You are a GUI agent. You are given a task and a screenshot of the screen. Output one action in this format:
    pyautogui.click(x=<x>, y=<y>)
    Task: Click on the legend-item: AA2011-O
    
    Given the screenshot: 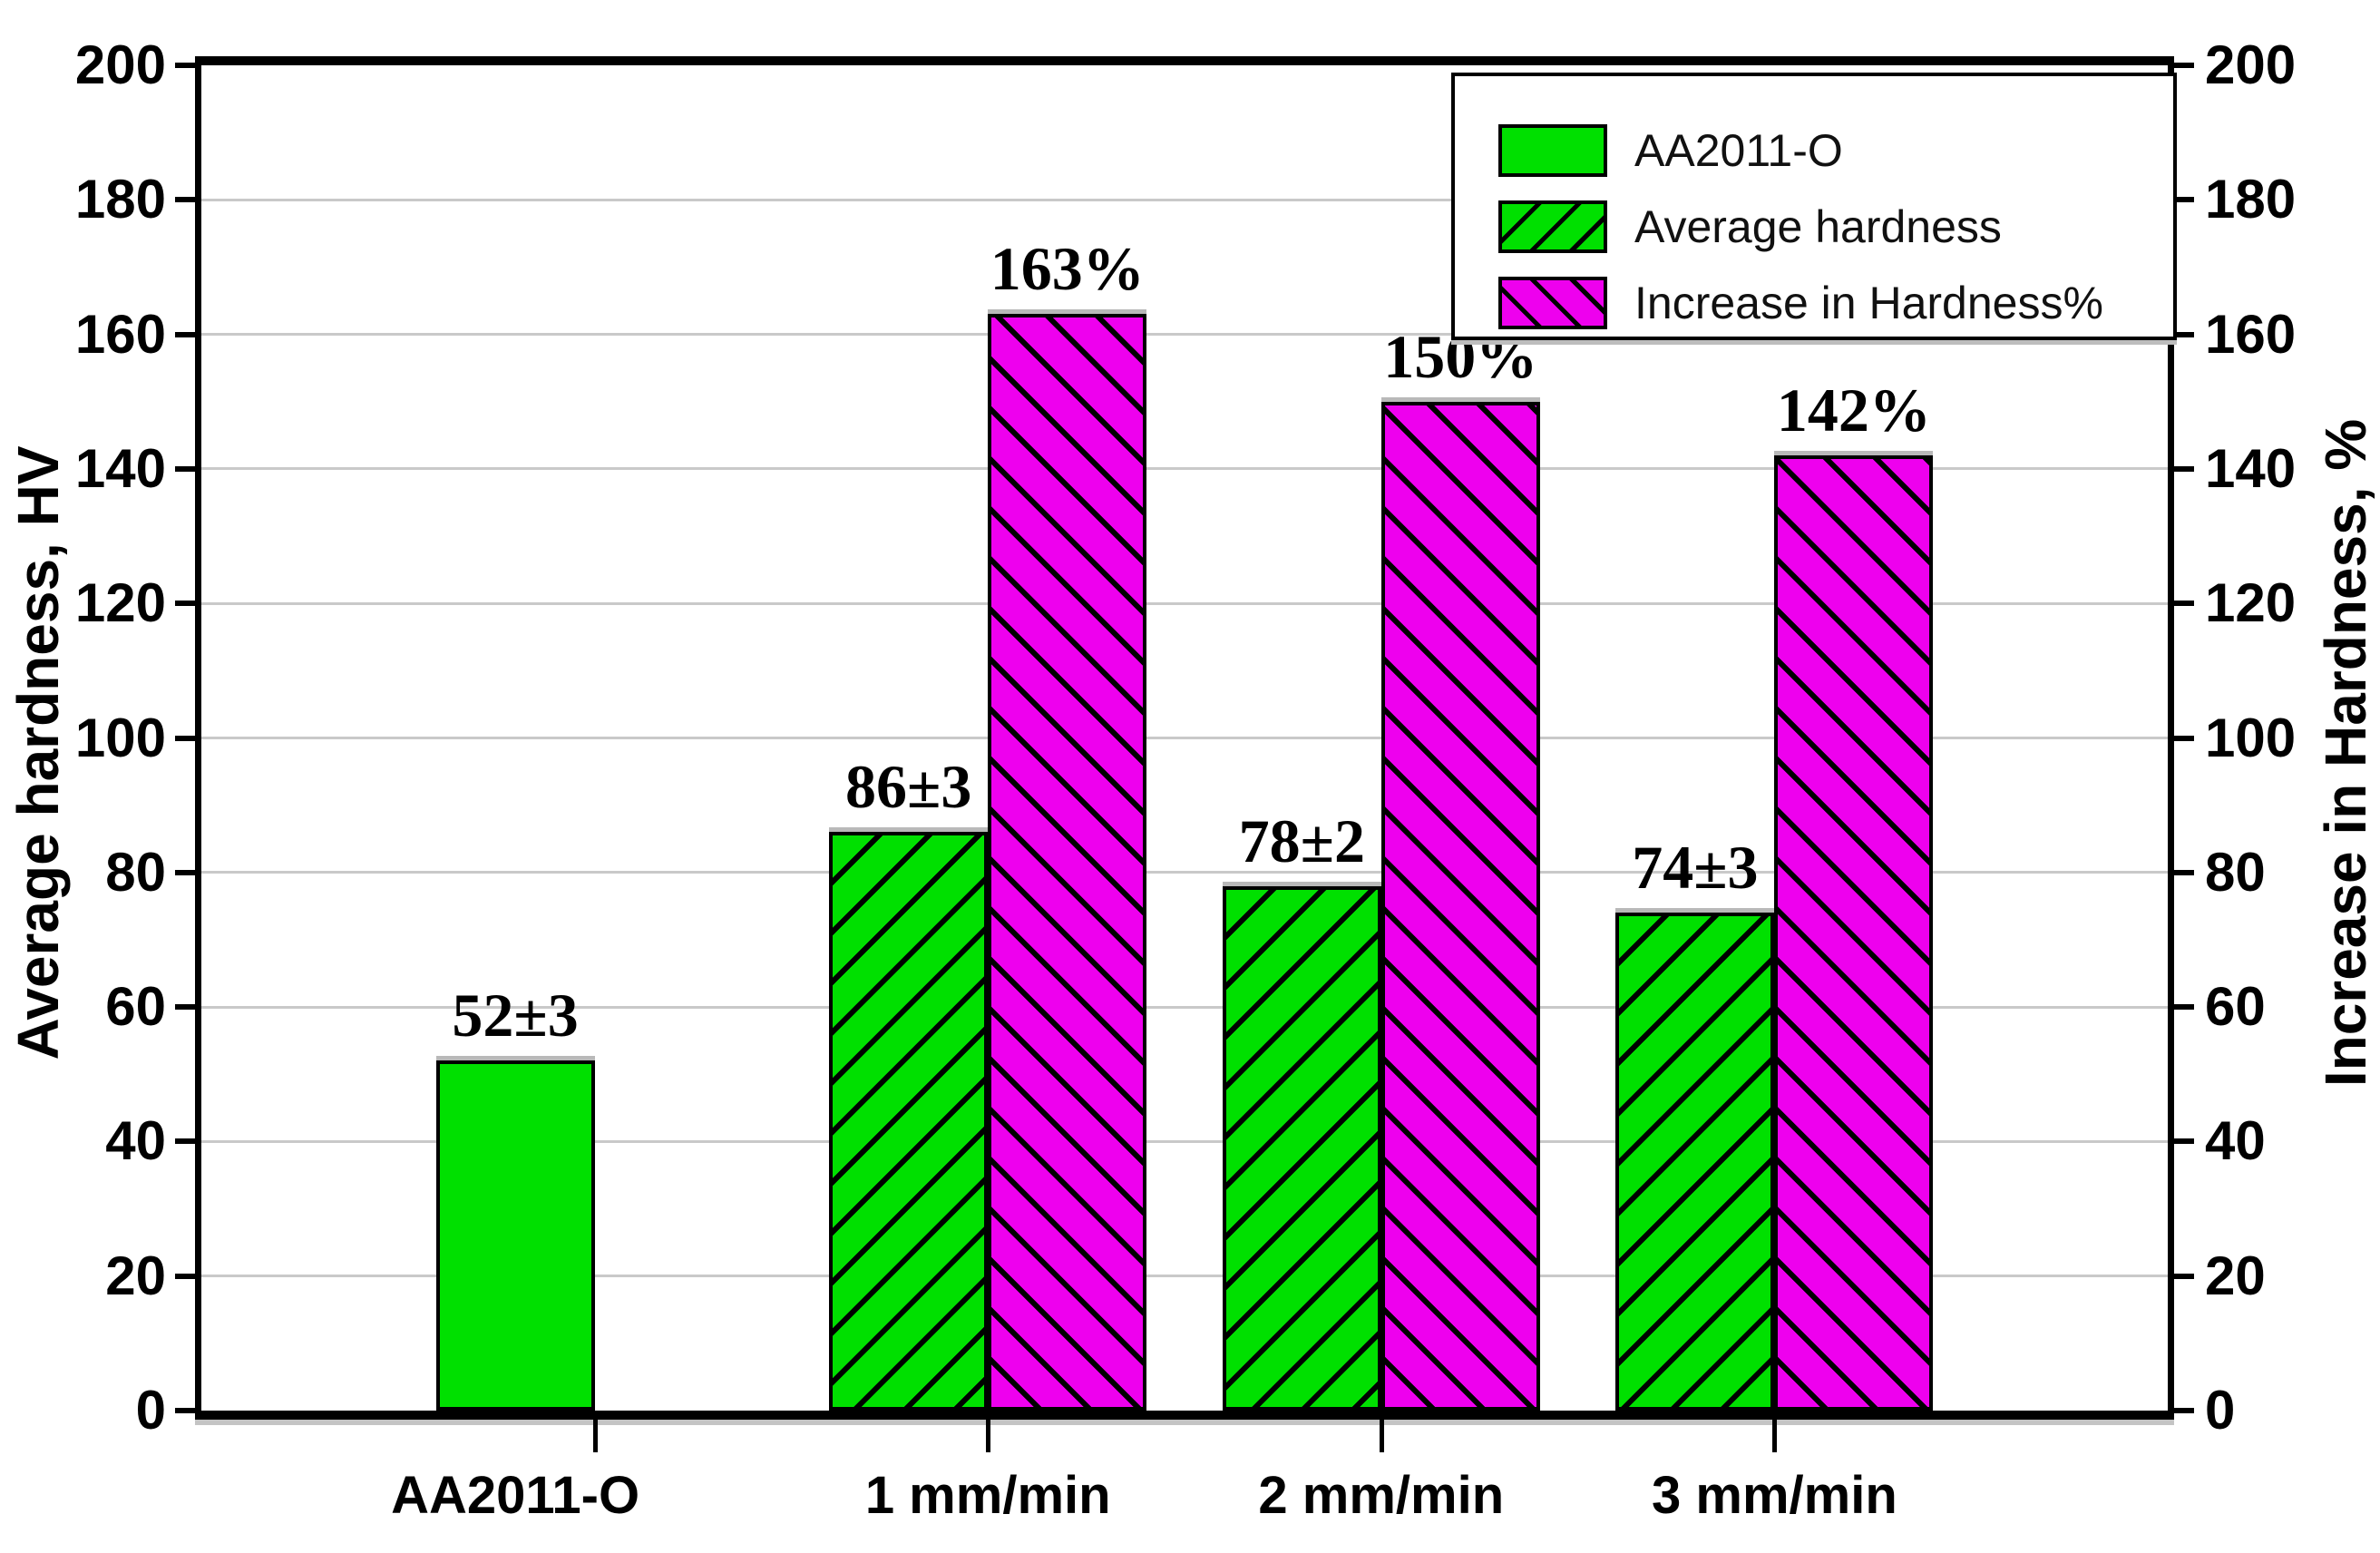 What is the action you would take?
    pyautogui.click(x=1836, y=150)
    